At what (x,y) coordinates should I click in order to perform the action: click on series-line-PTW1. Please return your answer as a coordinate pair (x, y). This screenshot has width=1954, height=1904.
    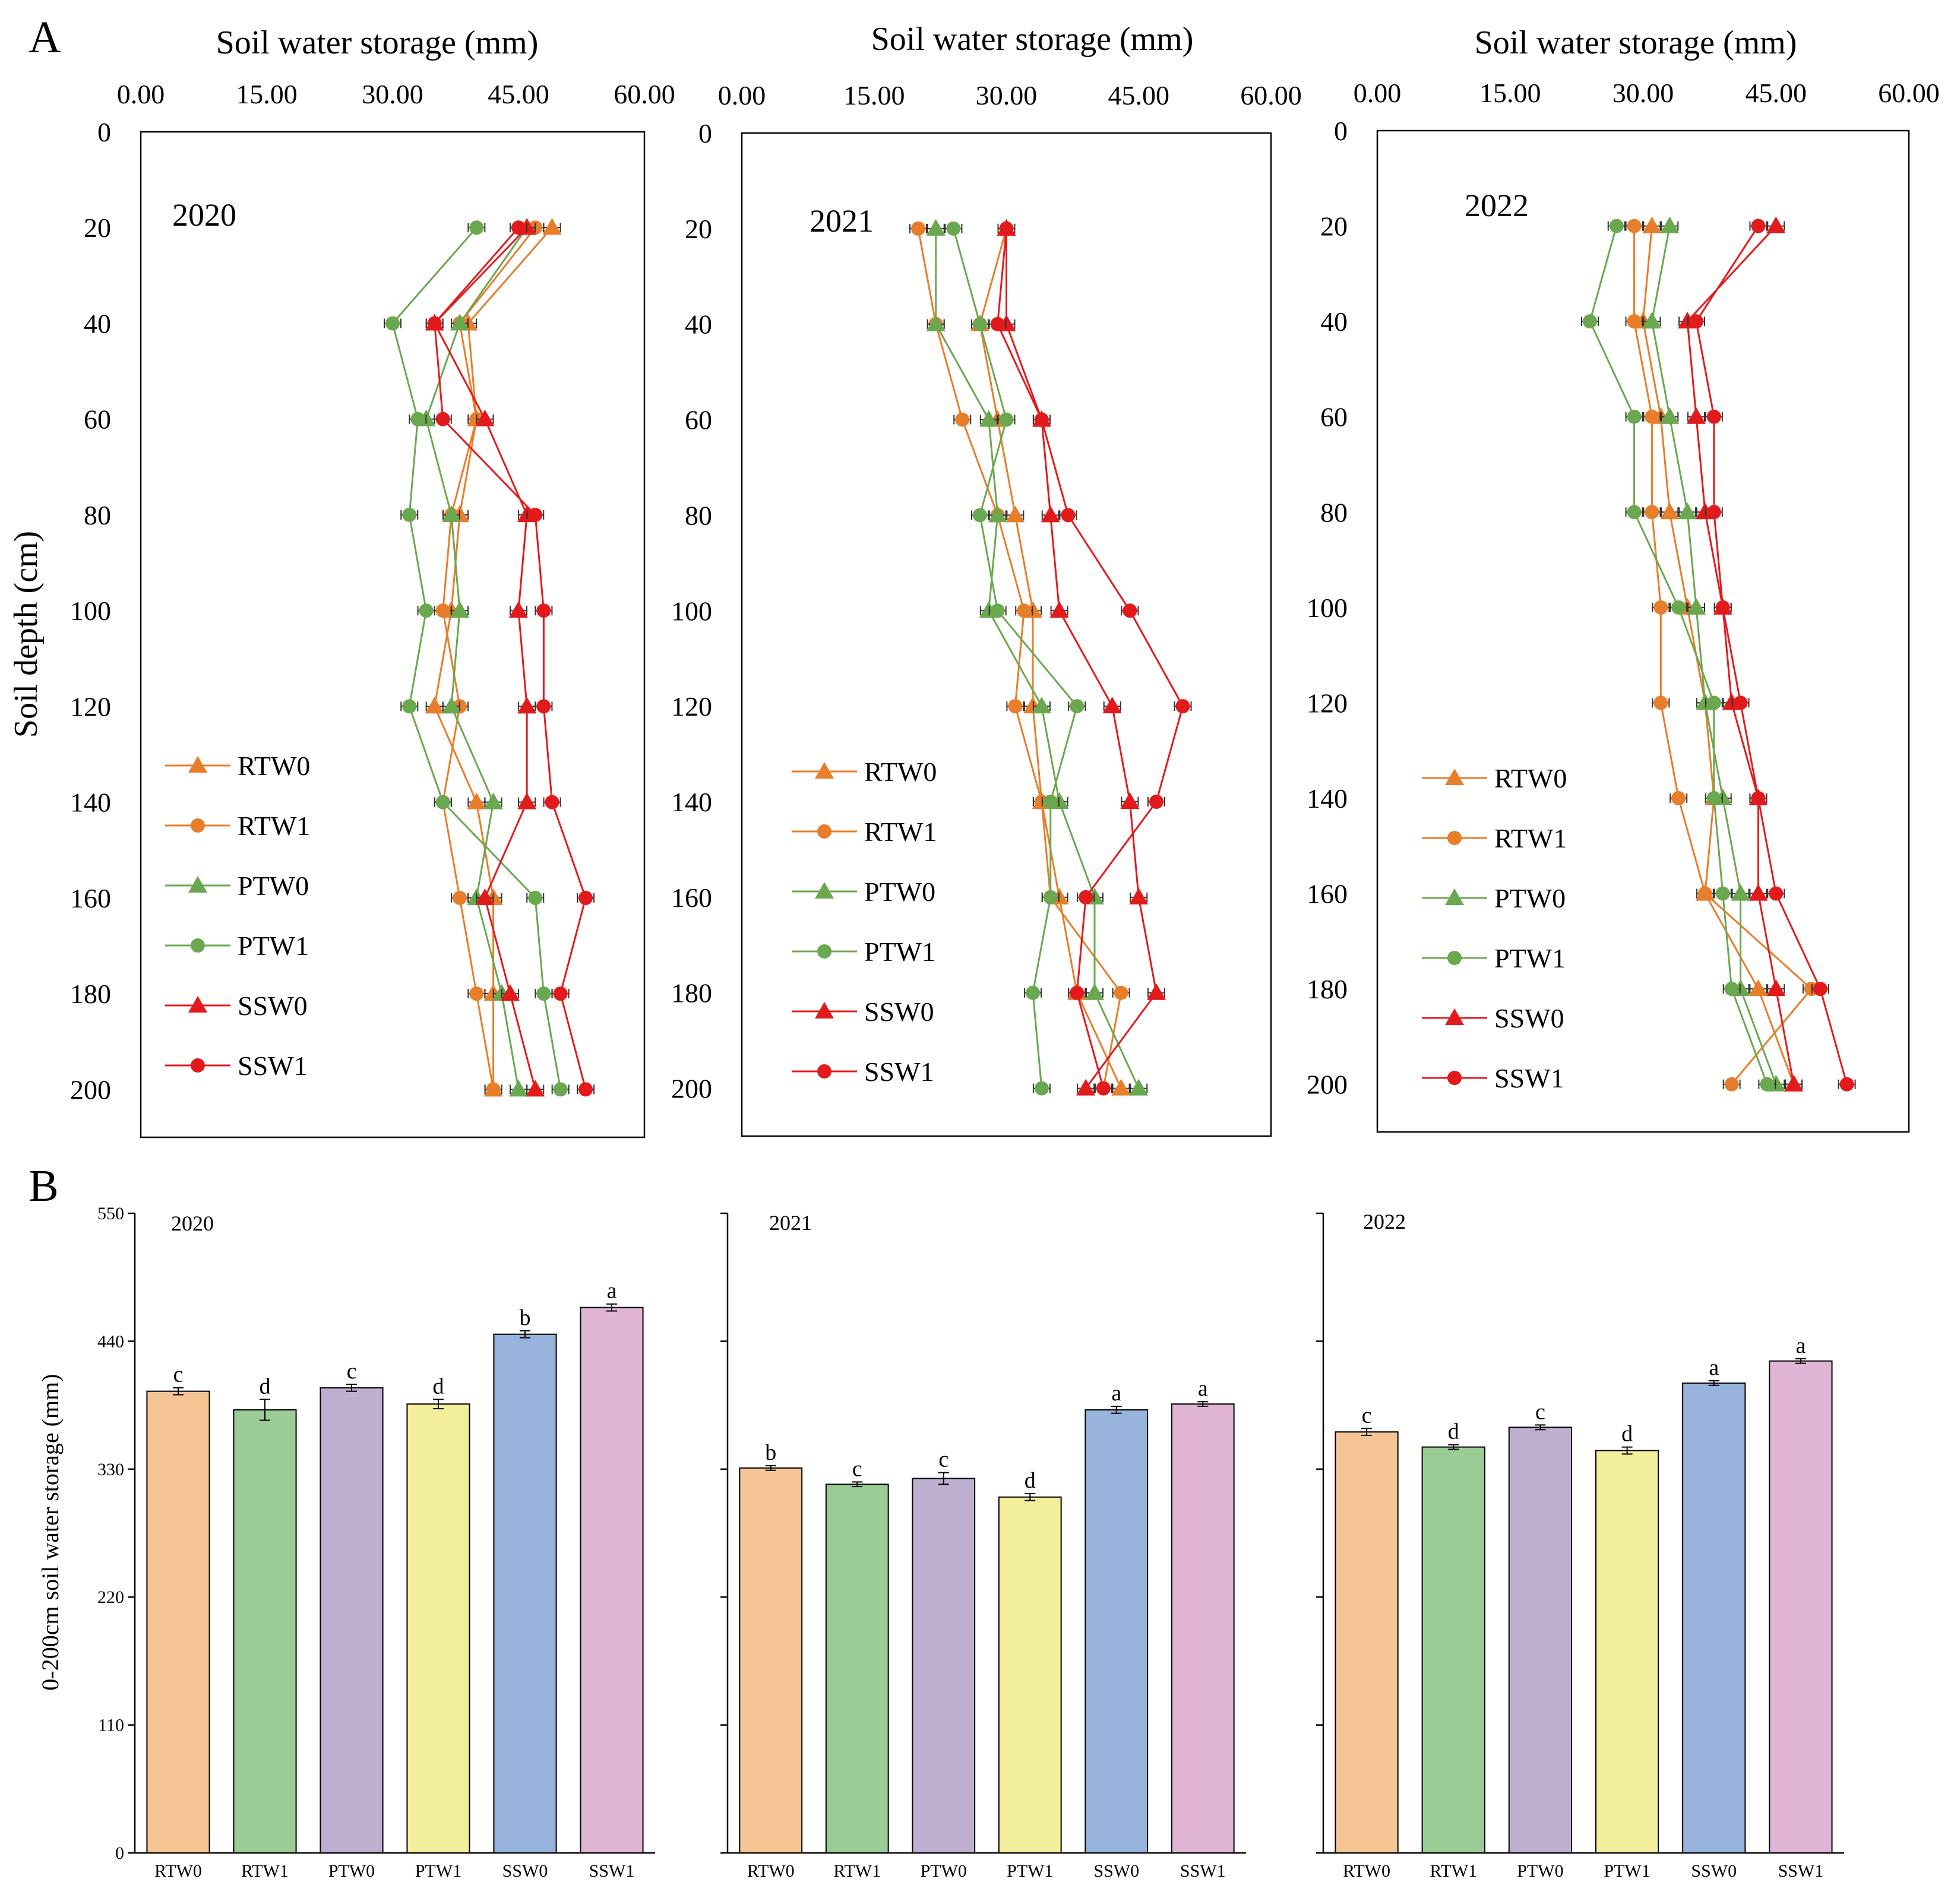
    Looking at the image, I should click on (1015, 659).